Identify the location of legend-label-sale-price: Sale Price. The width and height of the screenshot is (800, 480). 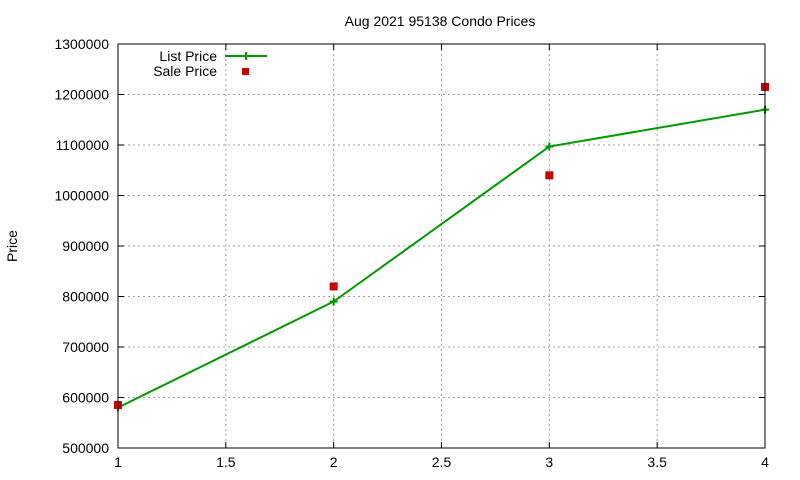
(185, 71).